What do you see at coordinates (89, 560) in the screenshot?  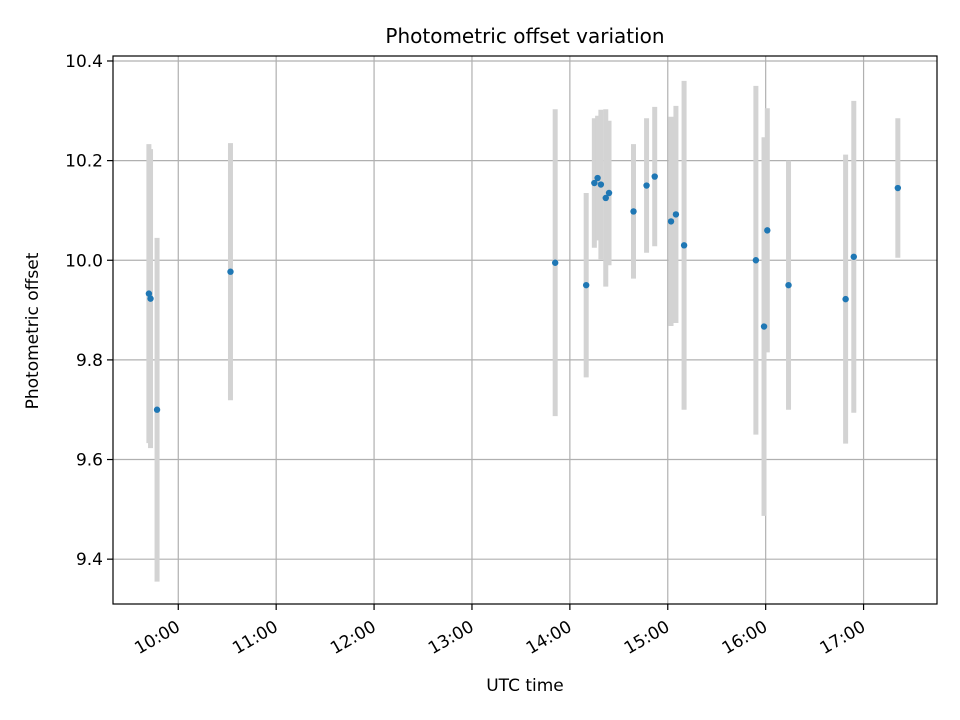 I see `y-tick-label: 9.4` at bounding box center [89, 560].